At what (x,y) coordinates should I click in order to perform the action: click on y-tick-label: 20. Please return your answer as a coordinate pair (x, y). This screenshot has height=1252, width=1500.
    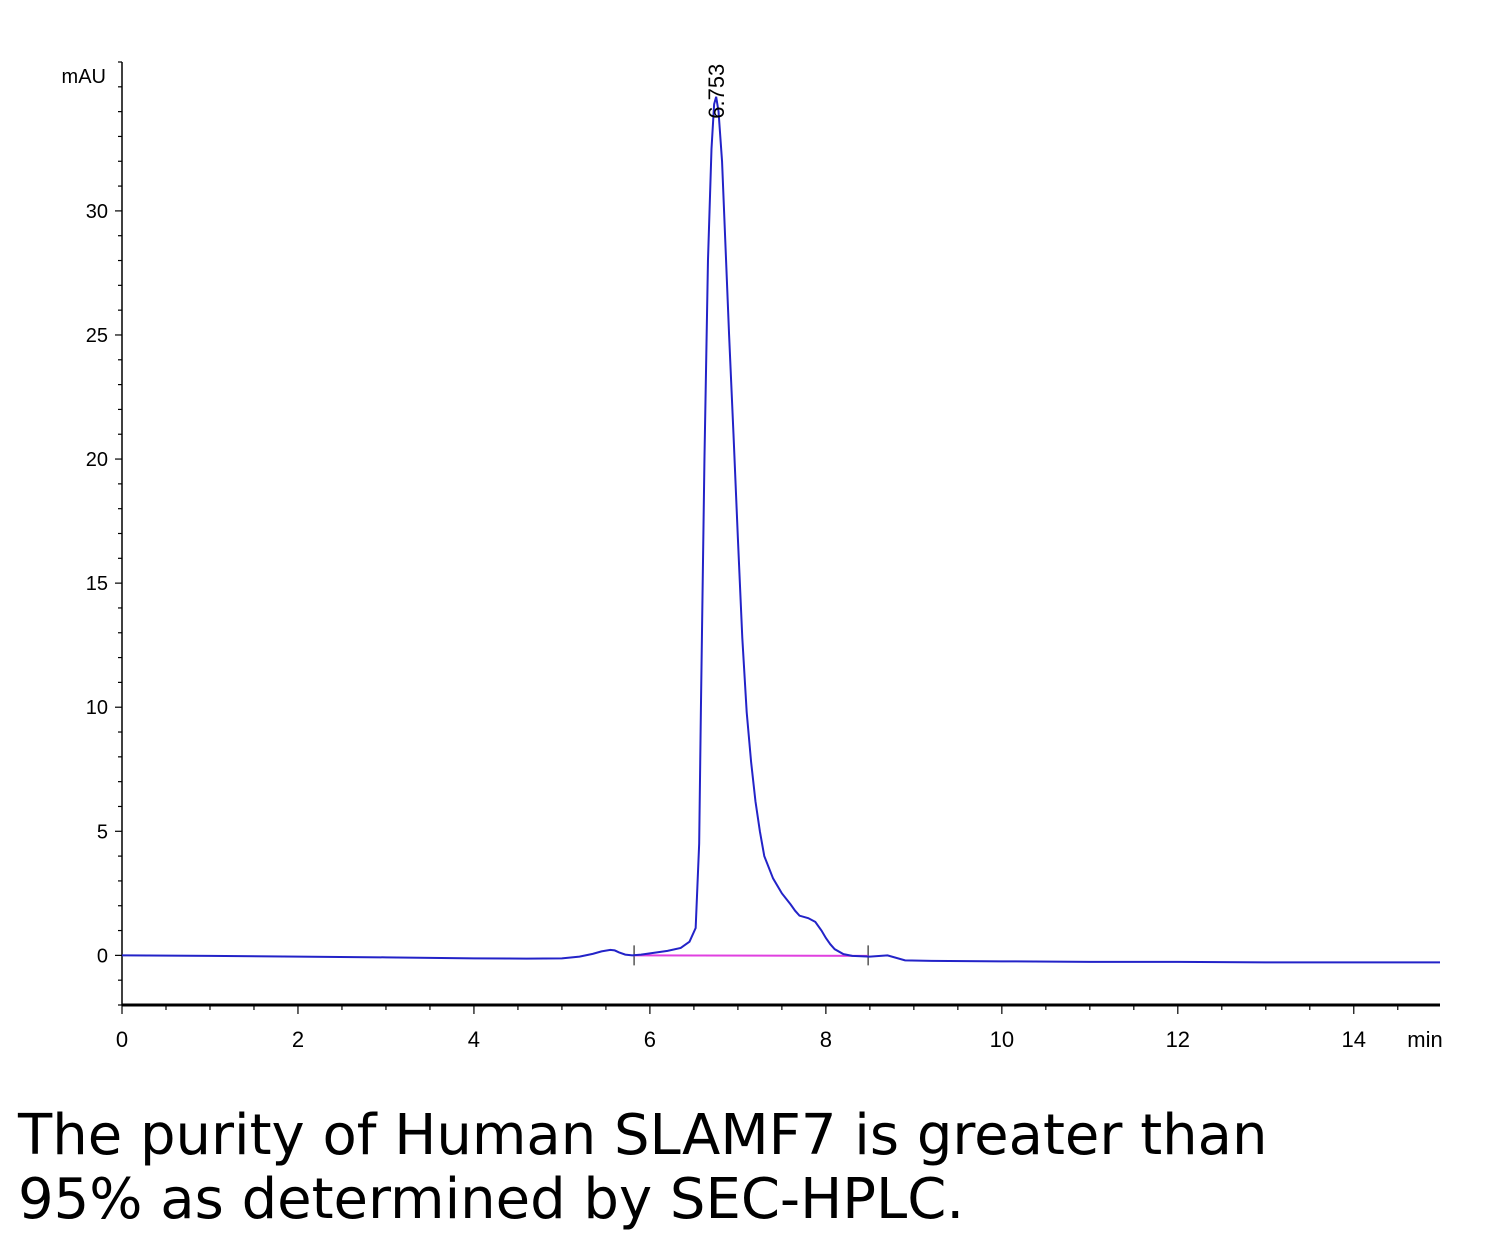
    Looking at the image, I should click on (97, 460).